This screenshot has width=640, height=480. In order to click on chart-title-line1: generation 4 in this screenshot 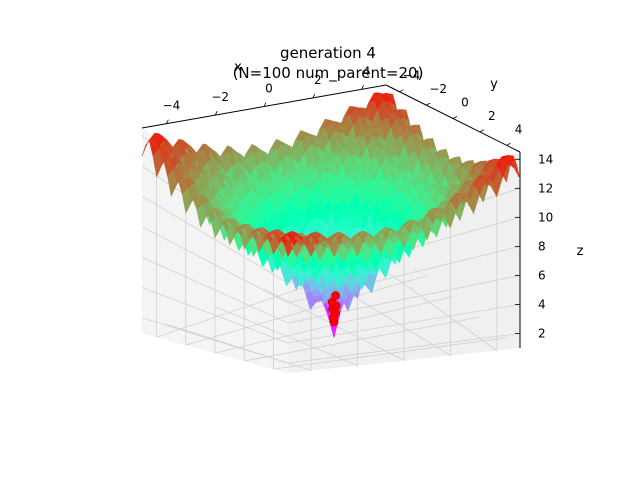, I will do `click(328, 53)`.